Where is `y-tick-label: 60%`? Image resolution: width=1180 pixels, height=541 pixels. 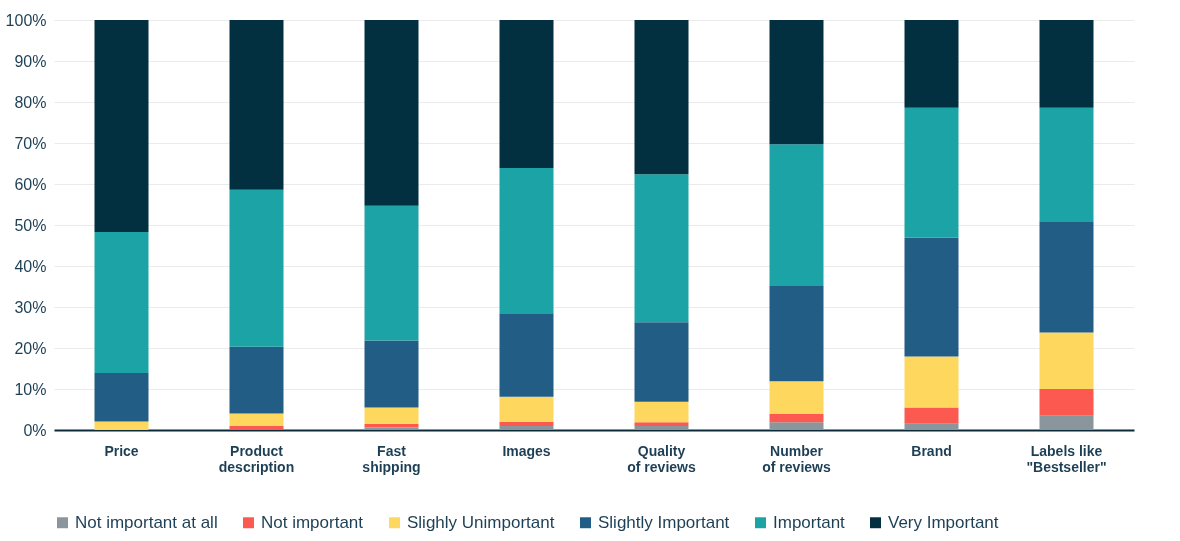
y-tick-label: 60% is located at coordinates (30, 184).